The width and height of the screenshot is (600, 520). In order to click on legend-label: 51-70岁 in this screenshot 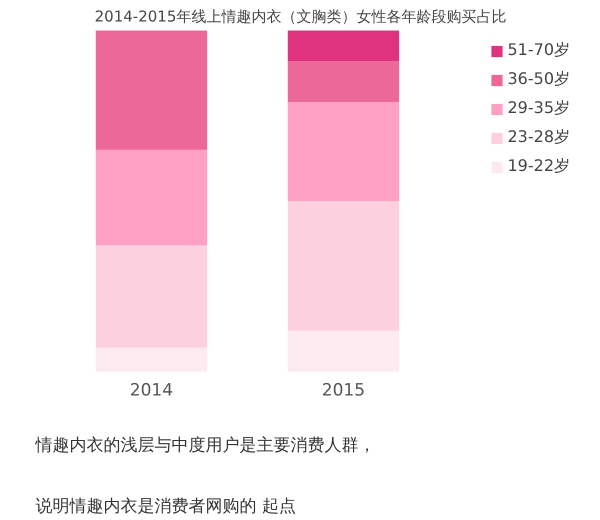, I will do `click(539, 50)`.